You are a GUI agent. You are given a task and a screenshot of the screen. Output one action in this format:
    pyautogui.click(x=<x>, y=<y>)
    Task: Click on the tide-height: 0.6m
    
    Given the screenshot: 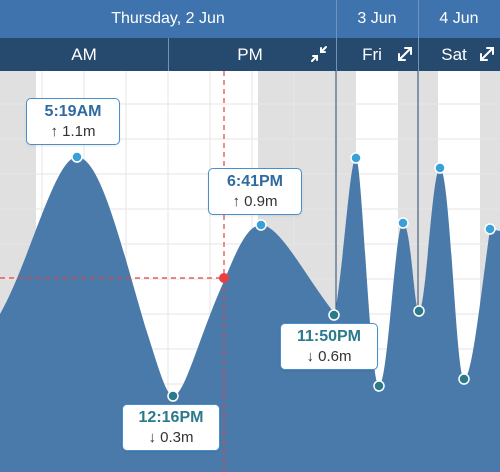 What is the action you would take?
    pyautogui.click(x=335, y=356)
    